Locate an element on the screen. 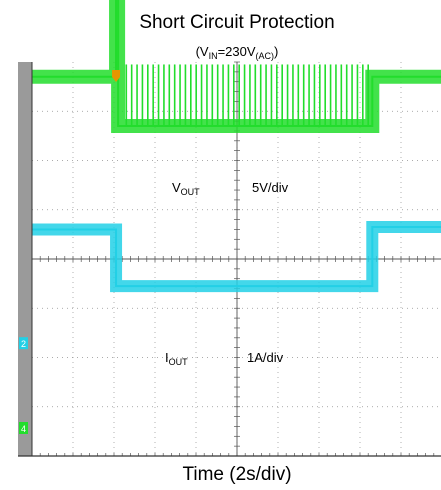 This screenshot has width=441, height=490. channel-4-marker-label: 4 is located at coordinates (23, 429).